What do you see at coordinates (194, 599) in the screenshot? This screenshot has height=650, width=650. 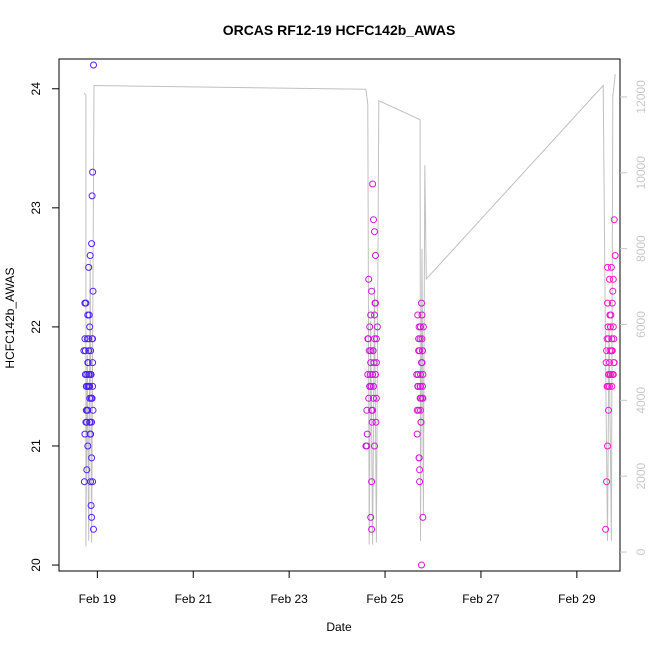 I see `x-tick-label: Feb 21` at bounding box center [194, 599].